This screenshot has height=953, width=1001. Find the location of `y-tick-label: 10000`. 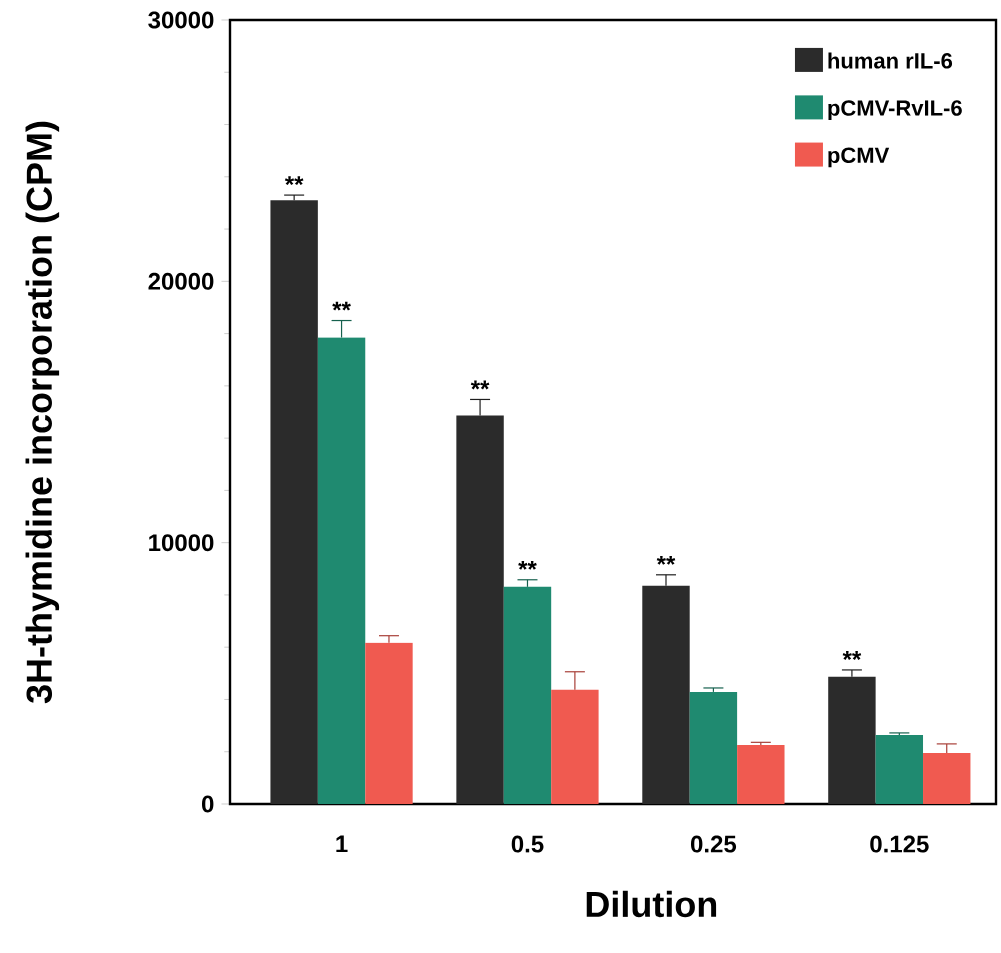

y-tick-label: 10000 is located at coordinates (181, 543).